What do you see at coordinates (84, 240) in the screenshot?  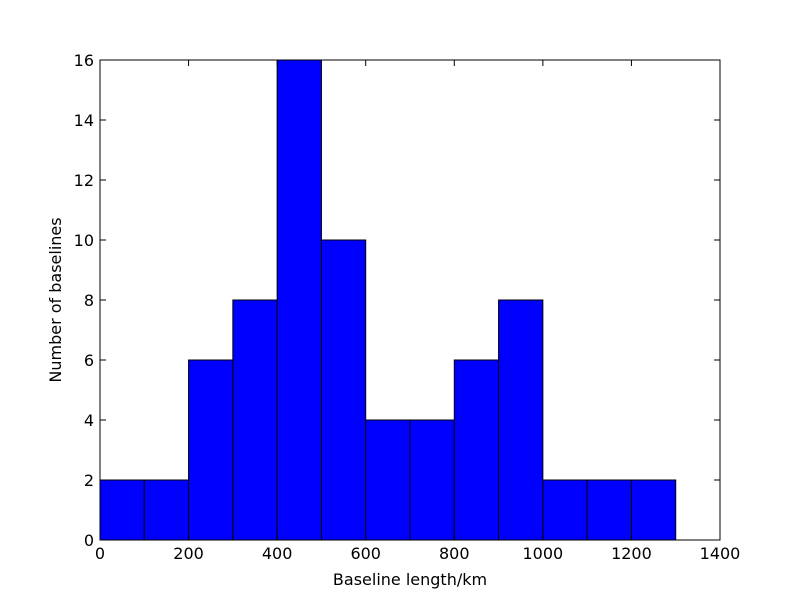 I see `y-tick-label: 10` at bounding box center [84, 240].